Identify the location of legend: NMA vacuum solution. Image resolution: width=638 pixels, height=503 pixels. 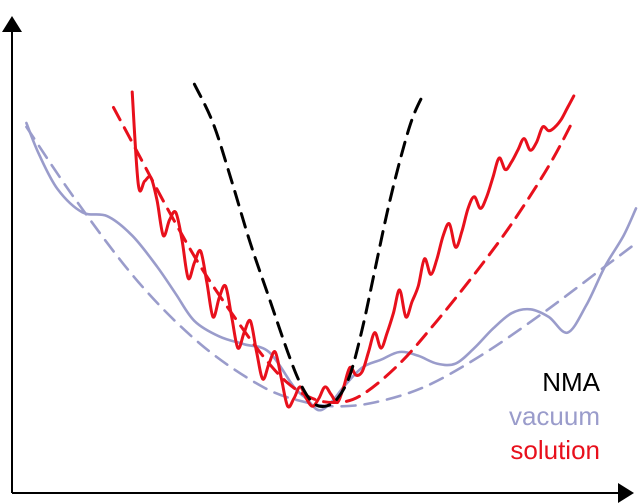
(554, 416).